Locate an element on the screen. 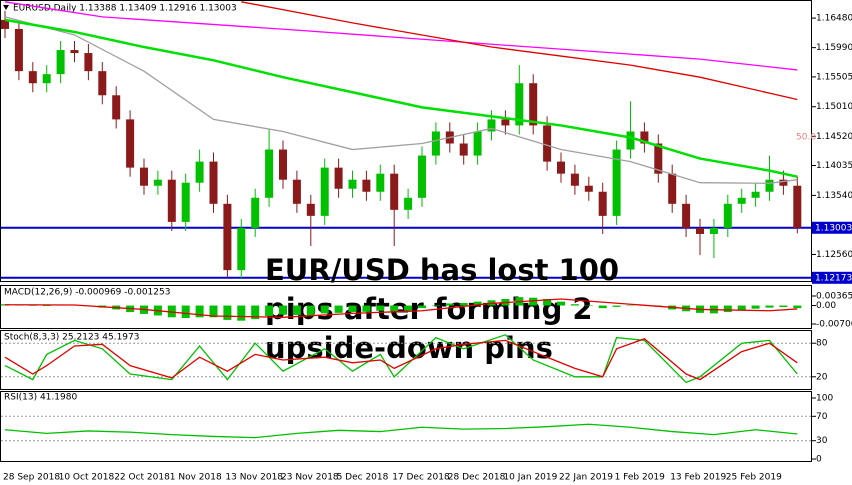  macd-pane is located at coordinates (406, 307).